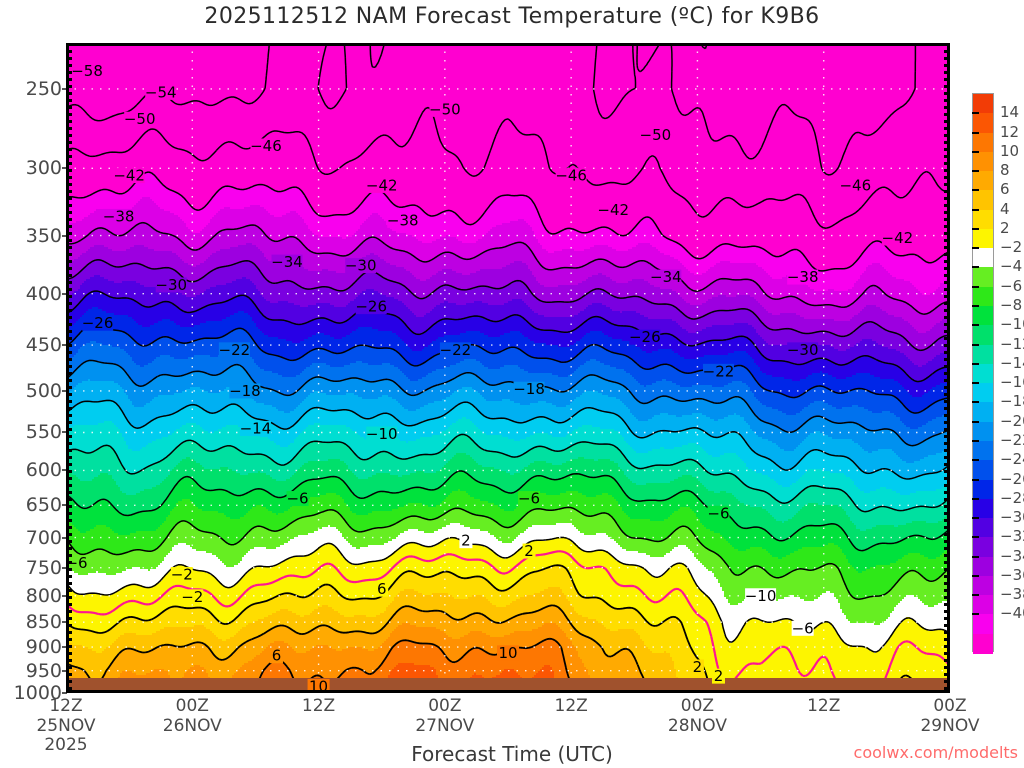 Image resolution: width=1024 pixels, height=768 pixels. I want to click on colorbar, so click(983, 373).